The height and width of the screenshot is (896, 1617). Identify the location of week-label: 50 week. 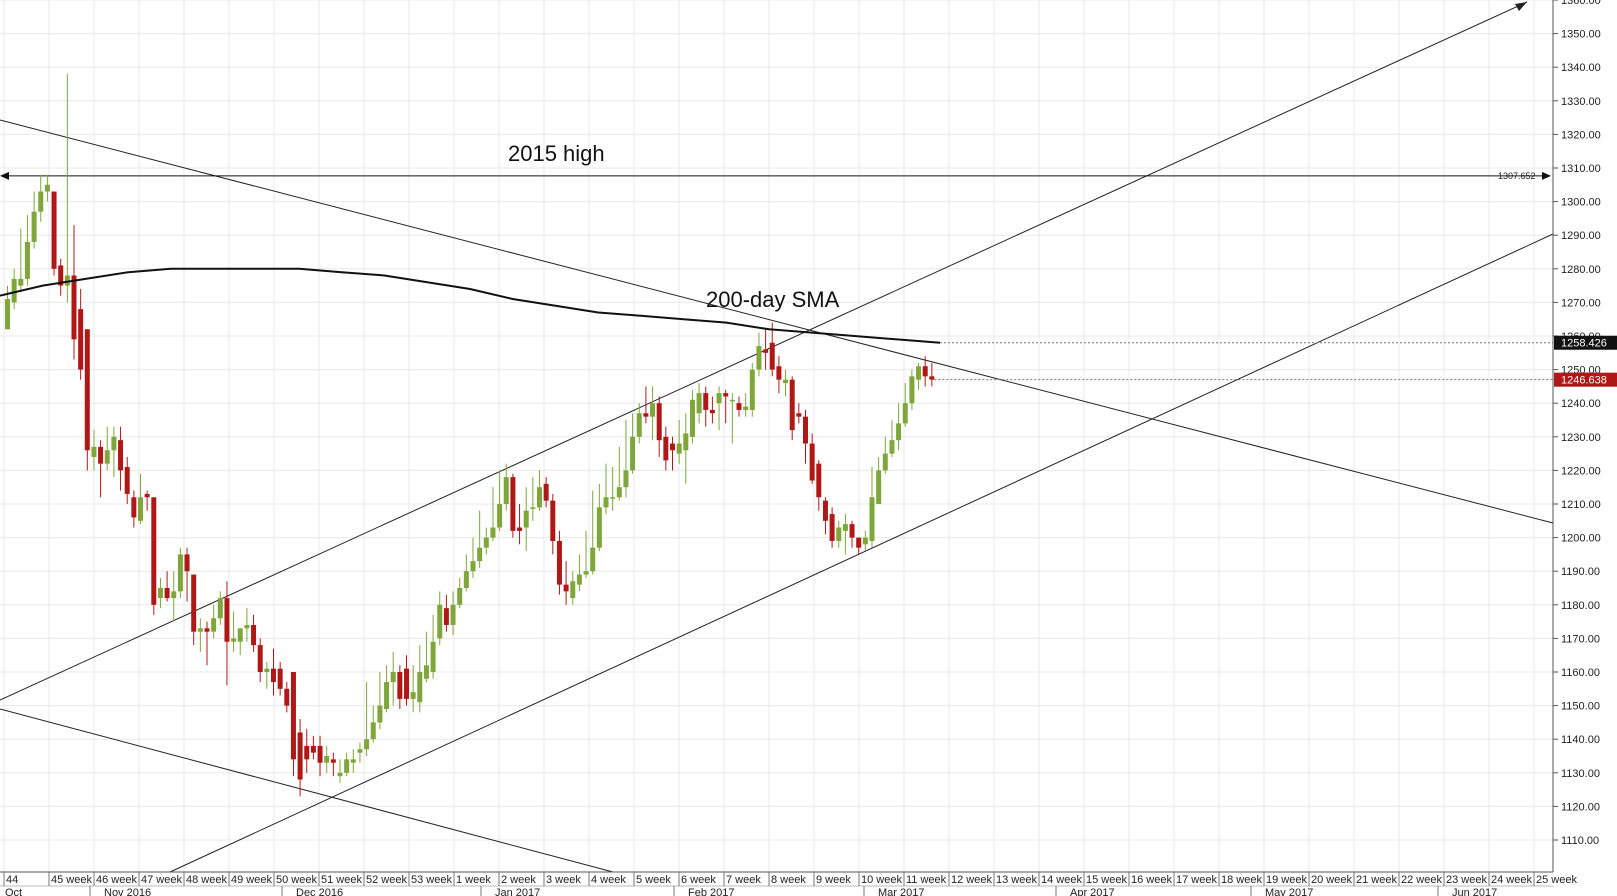
(296, 880).